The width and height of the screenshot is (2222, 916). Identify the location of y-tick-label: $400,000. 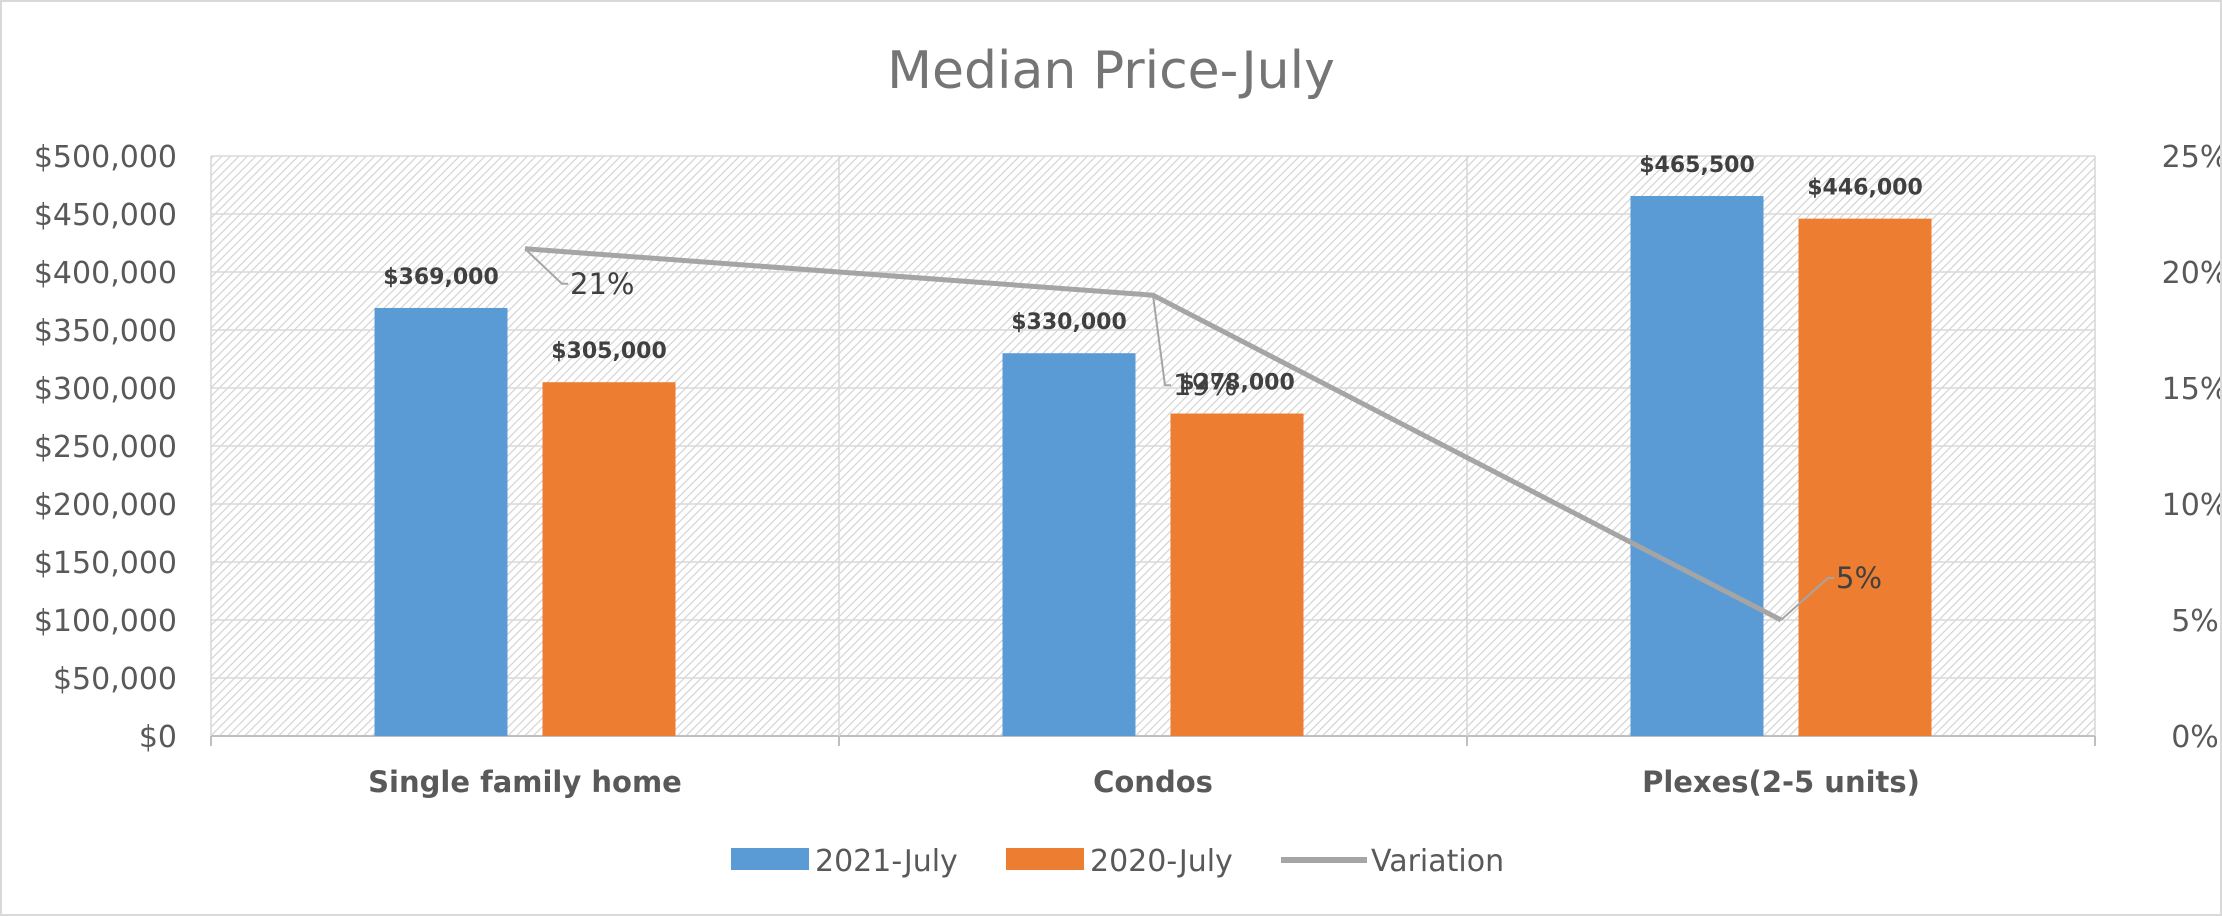
(105, 273).